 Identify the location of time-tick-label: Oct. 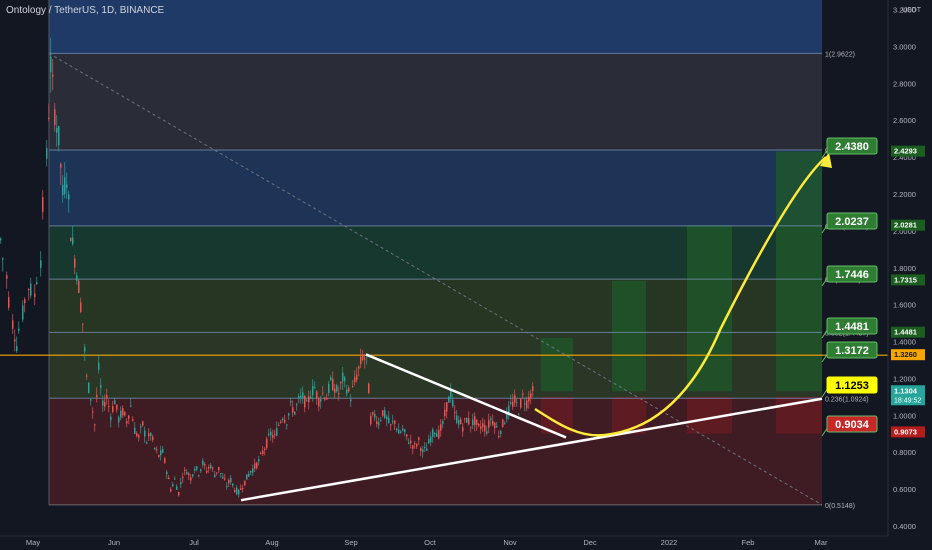
(430, 542).